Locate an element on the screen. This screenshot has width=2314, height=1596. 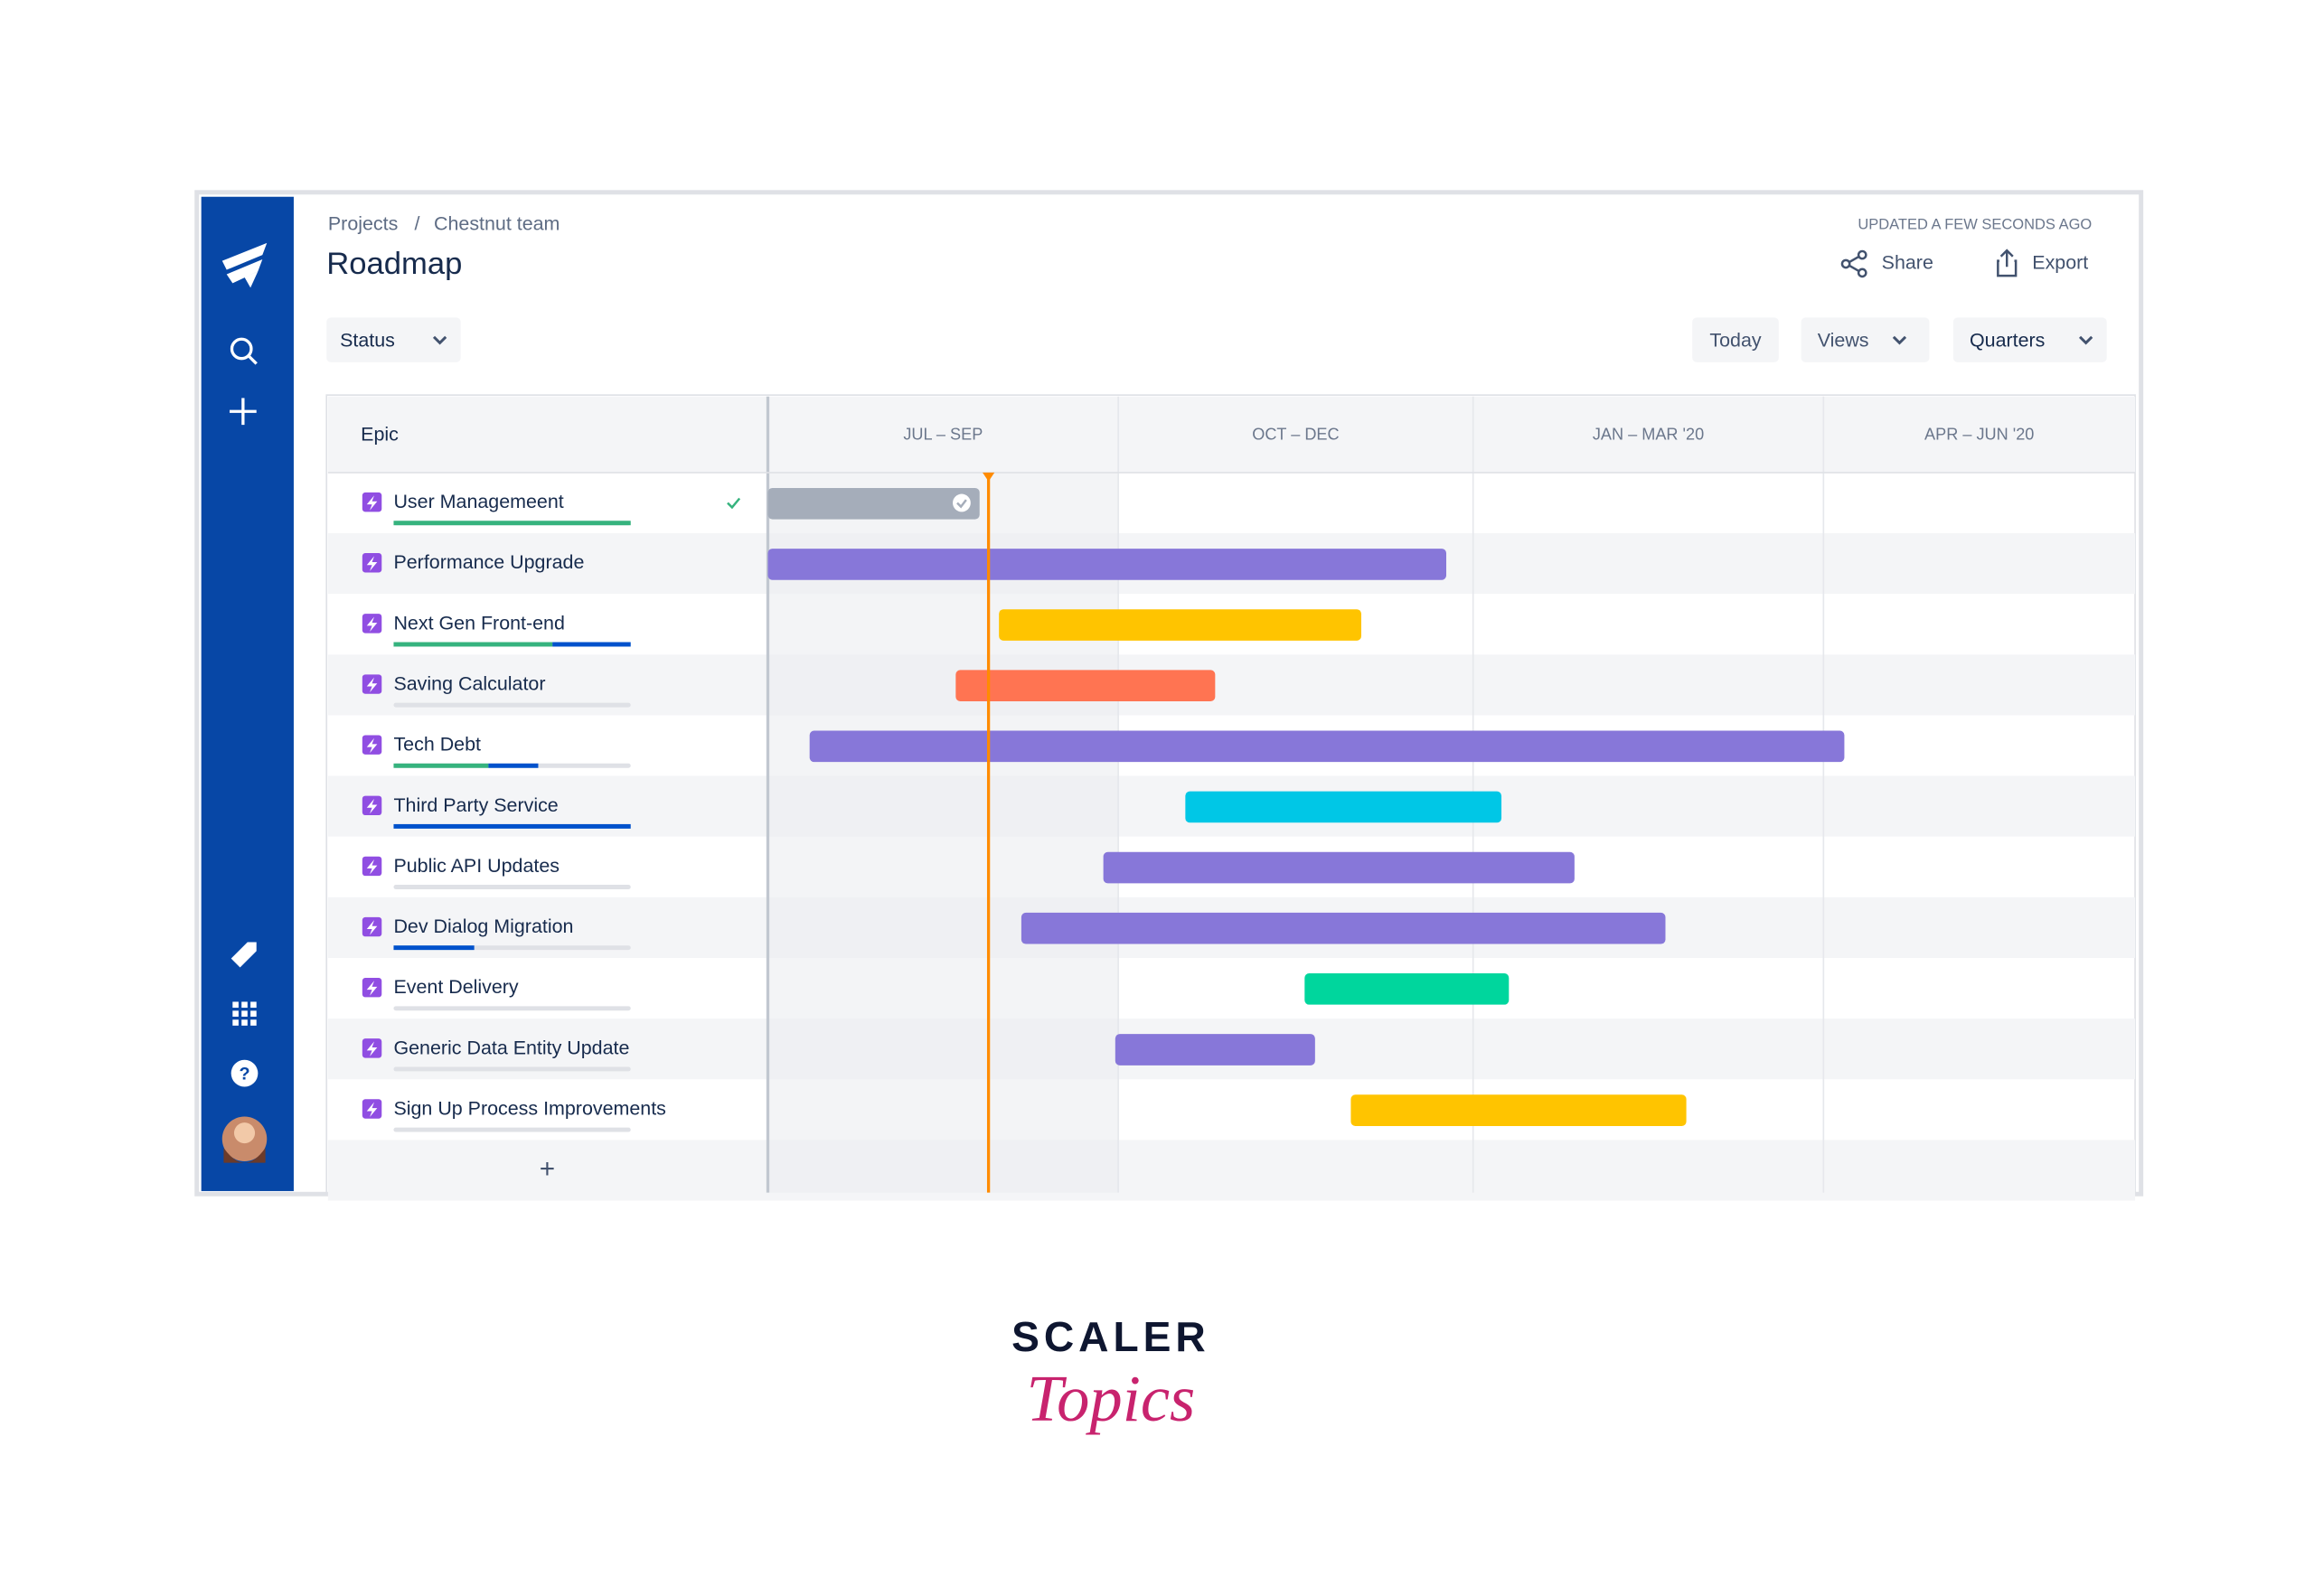
share-button: Share is located at coordinates (1886, 263).